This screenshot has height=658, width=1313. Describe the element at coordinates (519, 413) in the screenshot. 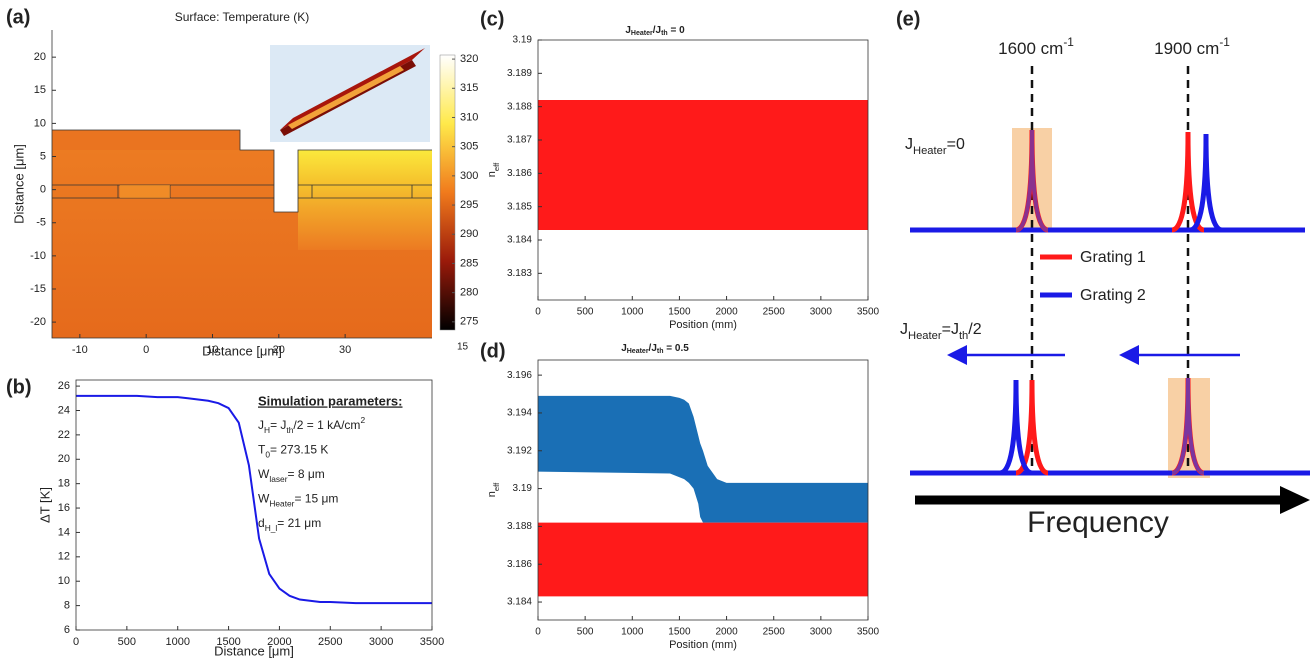

I see `y-tick-label: 3.194` at that location.